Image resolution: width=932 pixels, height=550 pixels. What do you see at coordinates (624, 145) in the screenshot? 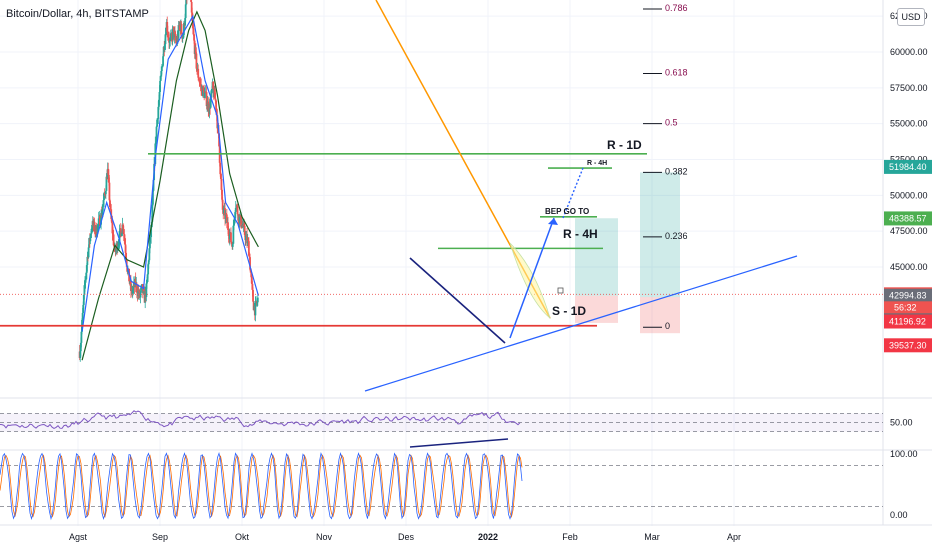
I see `annotation-r1d: R - 1D` at bounding box center [624, 145].